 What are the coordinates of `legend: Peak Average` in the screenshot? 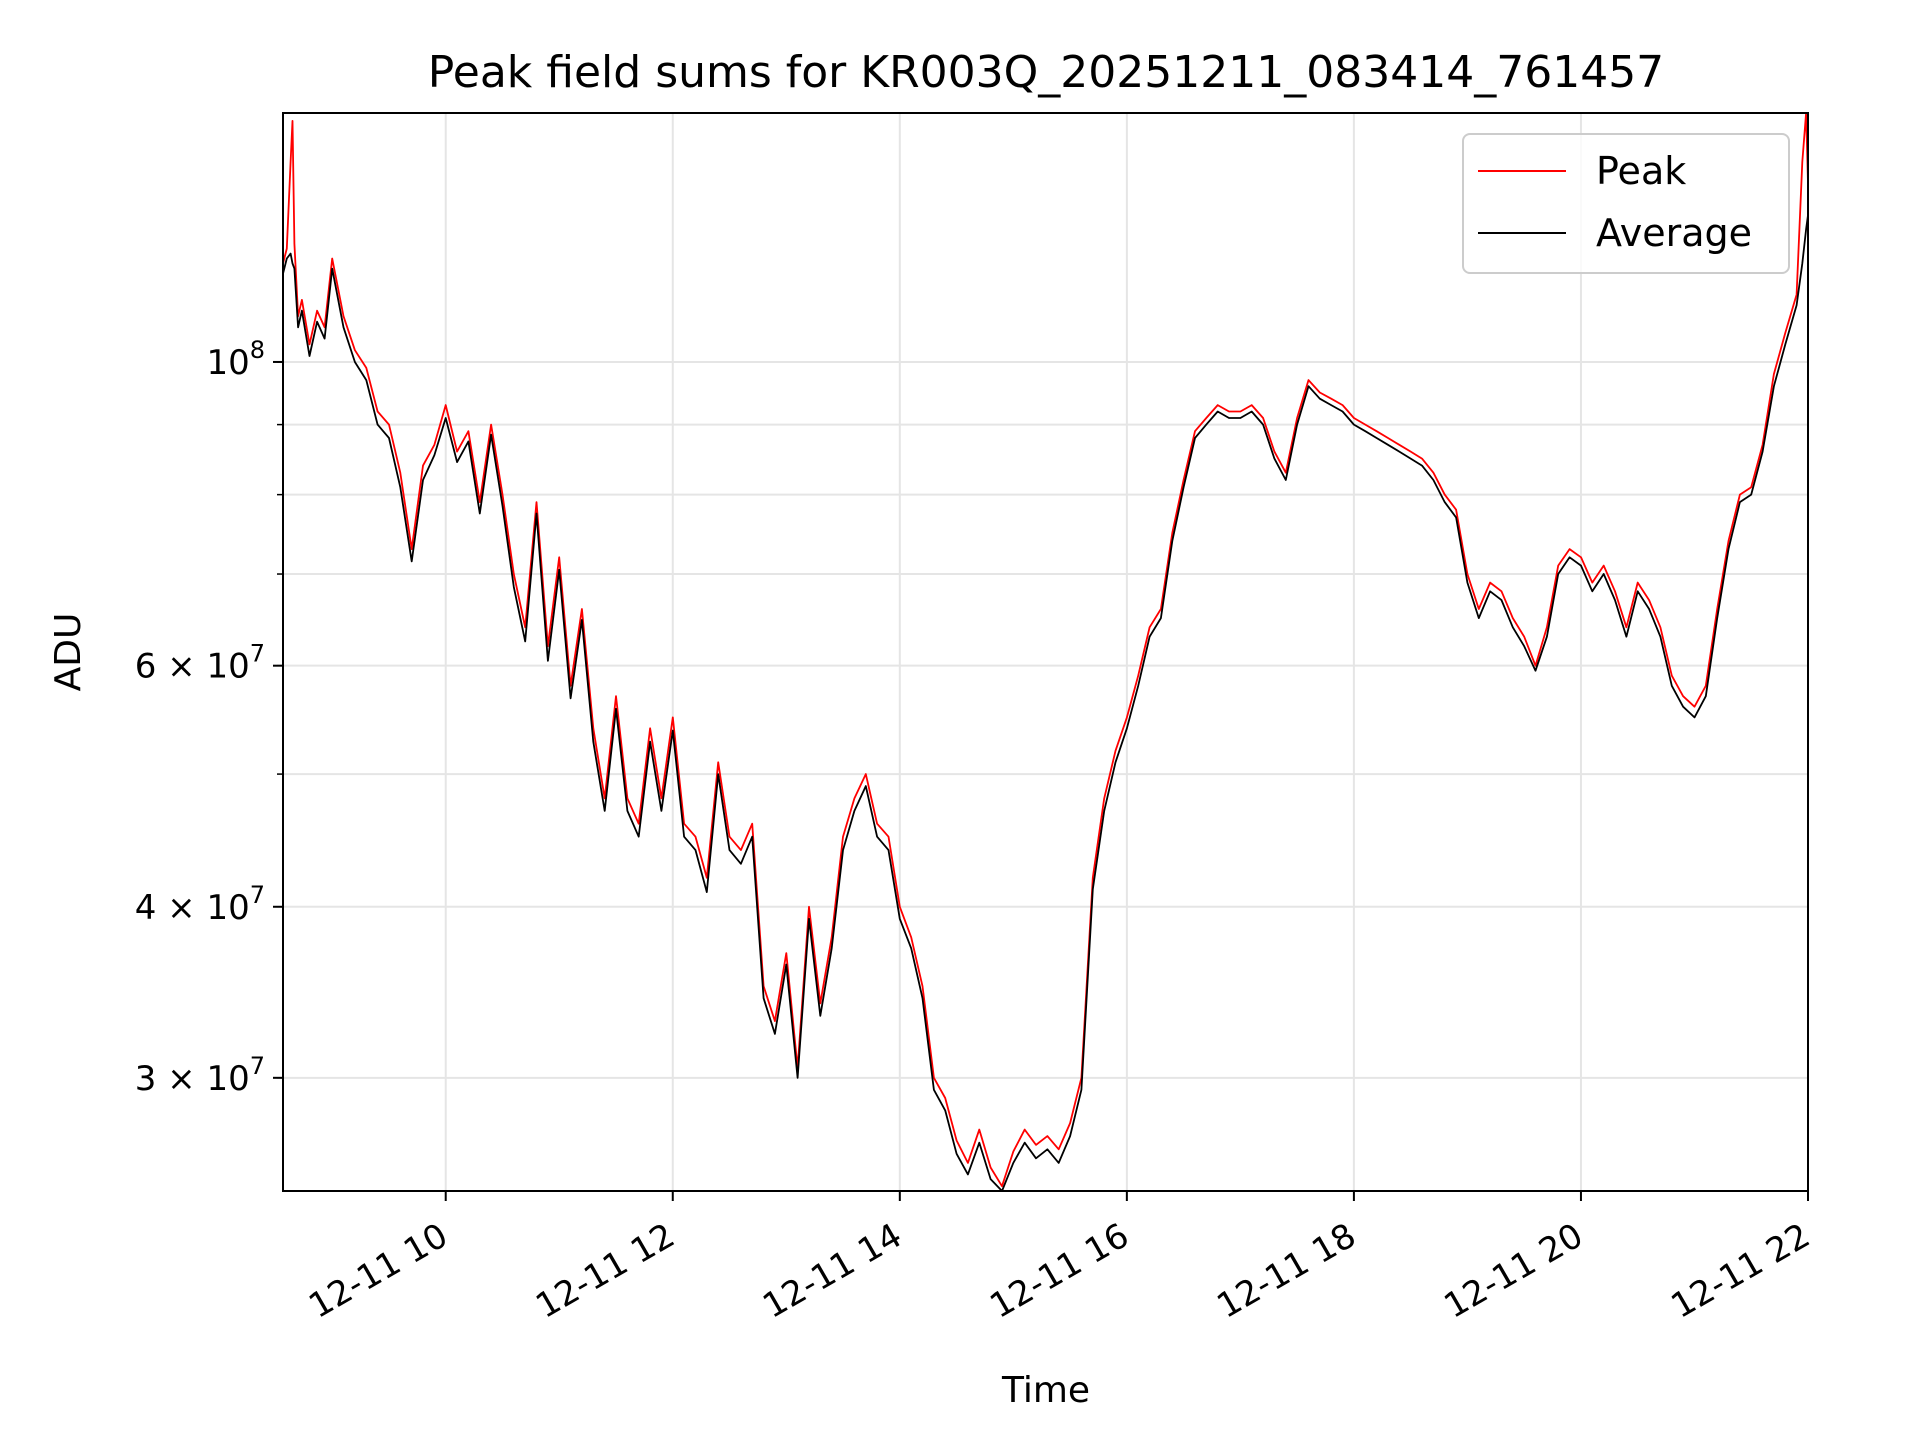 It's located at (1626, 203).